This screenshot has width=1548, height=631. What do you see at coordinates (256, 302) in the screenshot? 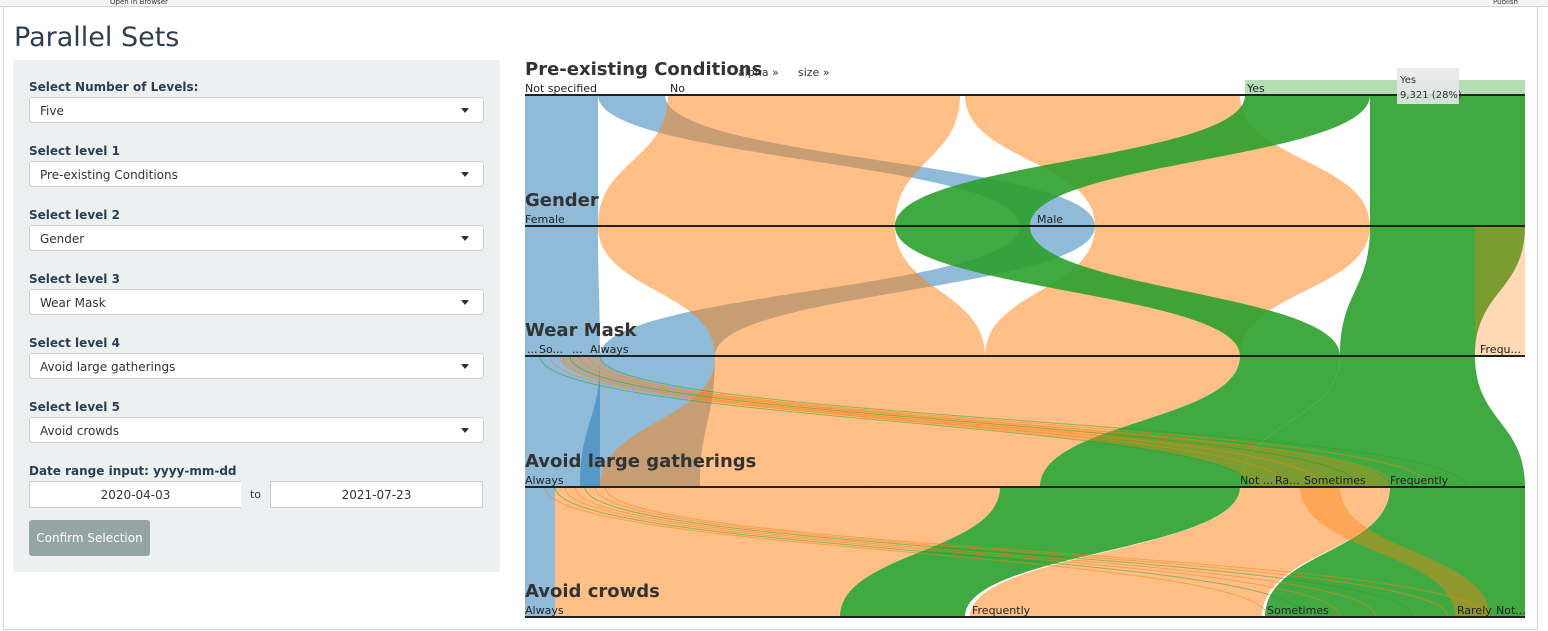
I see `select-input: Wear Mask` at bounding box center [256, 302].